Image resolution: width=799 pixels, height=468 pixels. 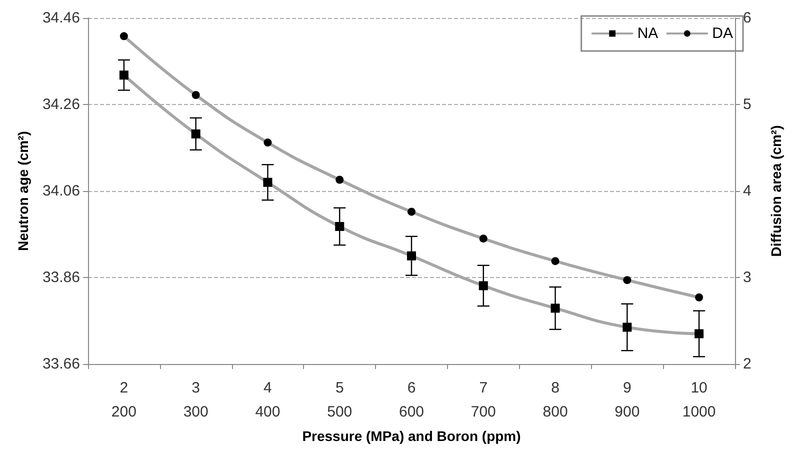 What do you see at coordinates (627, 400) in the screenshot?
I see `x-tick-label: 9 900` at bounding box center [627, 400].